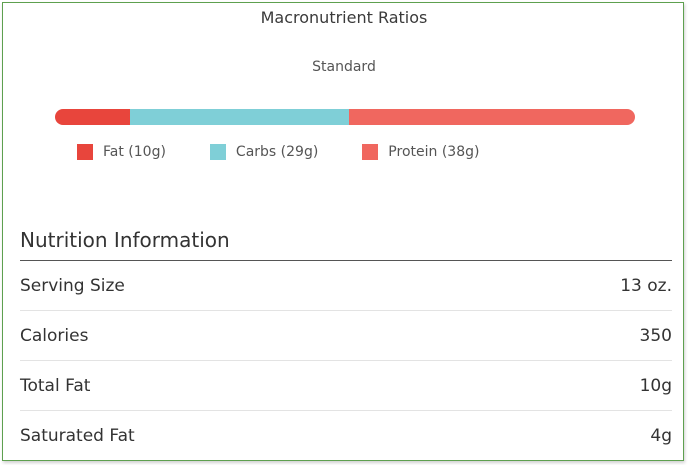 The height and width of the screenshot is (465, 688). I want to click on legend-item-carbs: Carbs (29g), so click(264, 152).